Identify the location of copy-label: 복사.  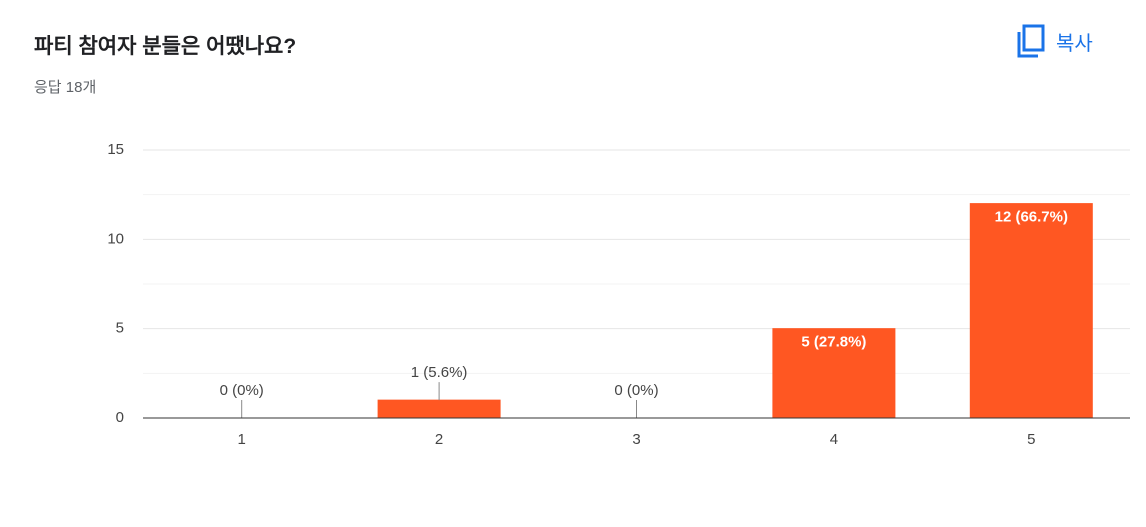
(1074, 43).